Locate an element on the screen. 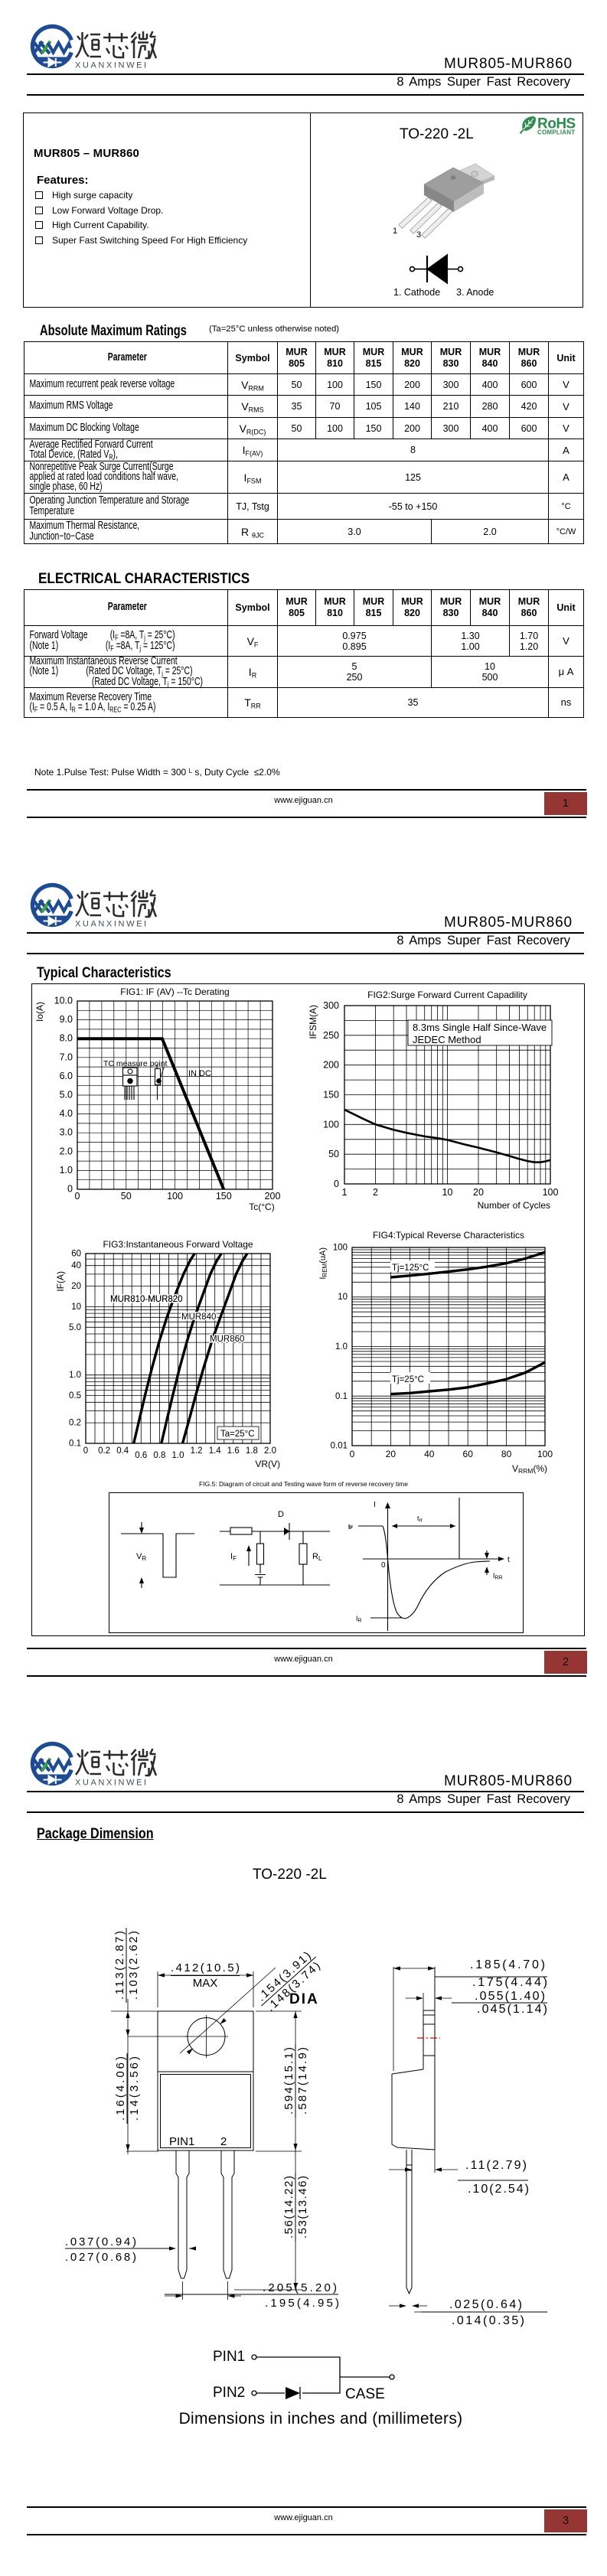 This screenshot has height=2576, width=607. svg-text: Ta=25°C is located at coordinates (237, 1434).